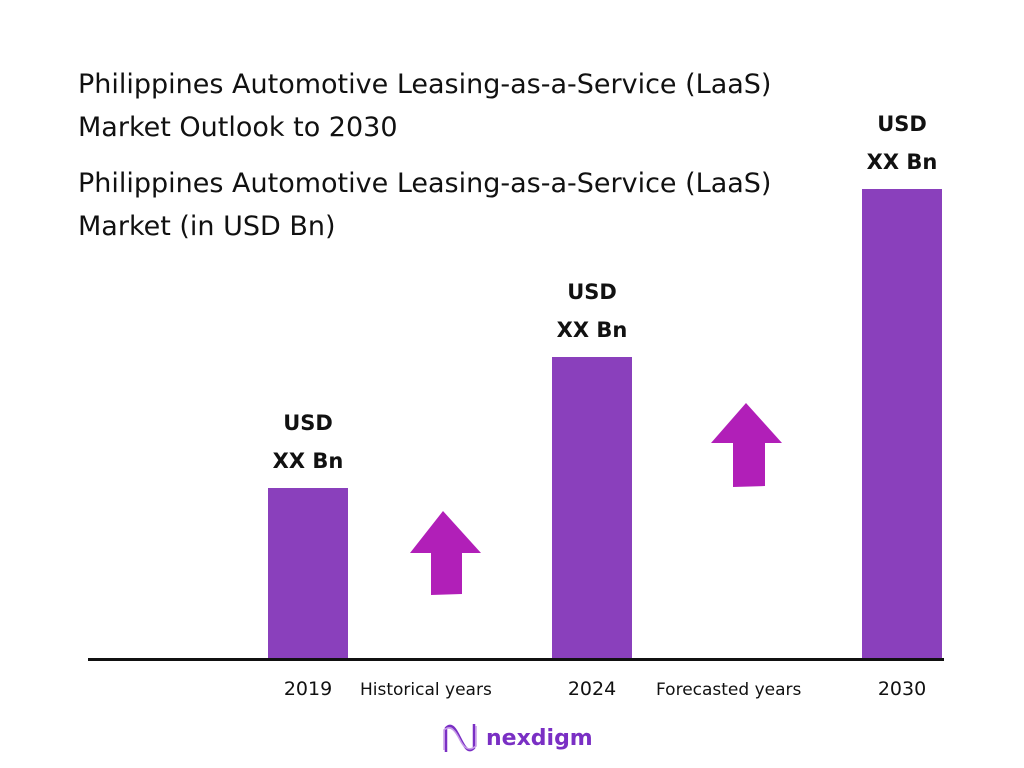 This screenshot has width=1024, height=768. Describe the element at coordinates (516, 659) in the screenshot. I see `x-axis-line` at that location.